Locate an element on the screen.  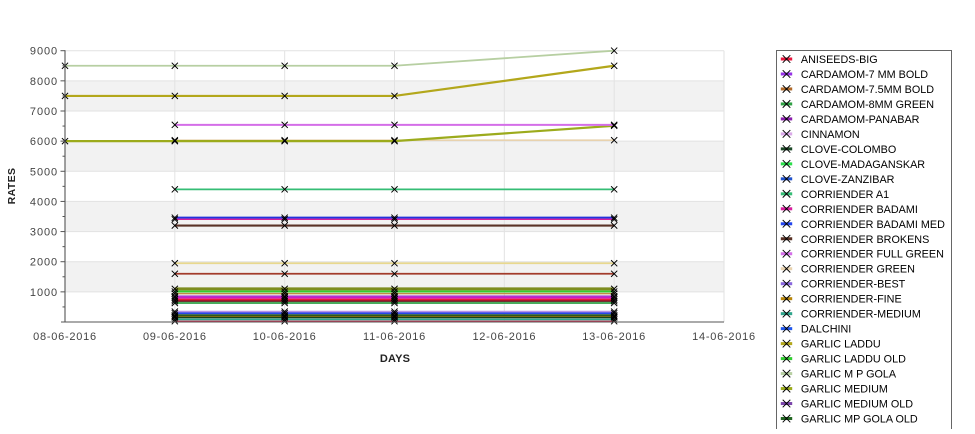
svg-text: CLOVE-MADAGANSKAR is located at coordinates (863, 165).